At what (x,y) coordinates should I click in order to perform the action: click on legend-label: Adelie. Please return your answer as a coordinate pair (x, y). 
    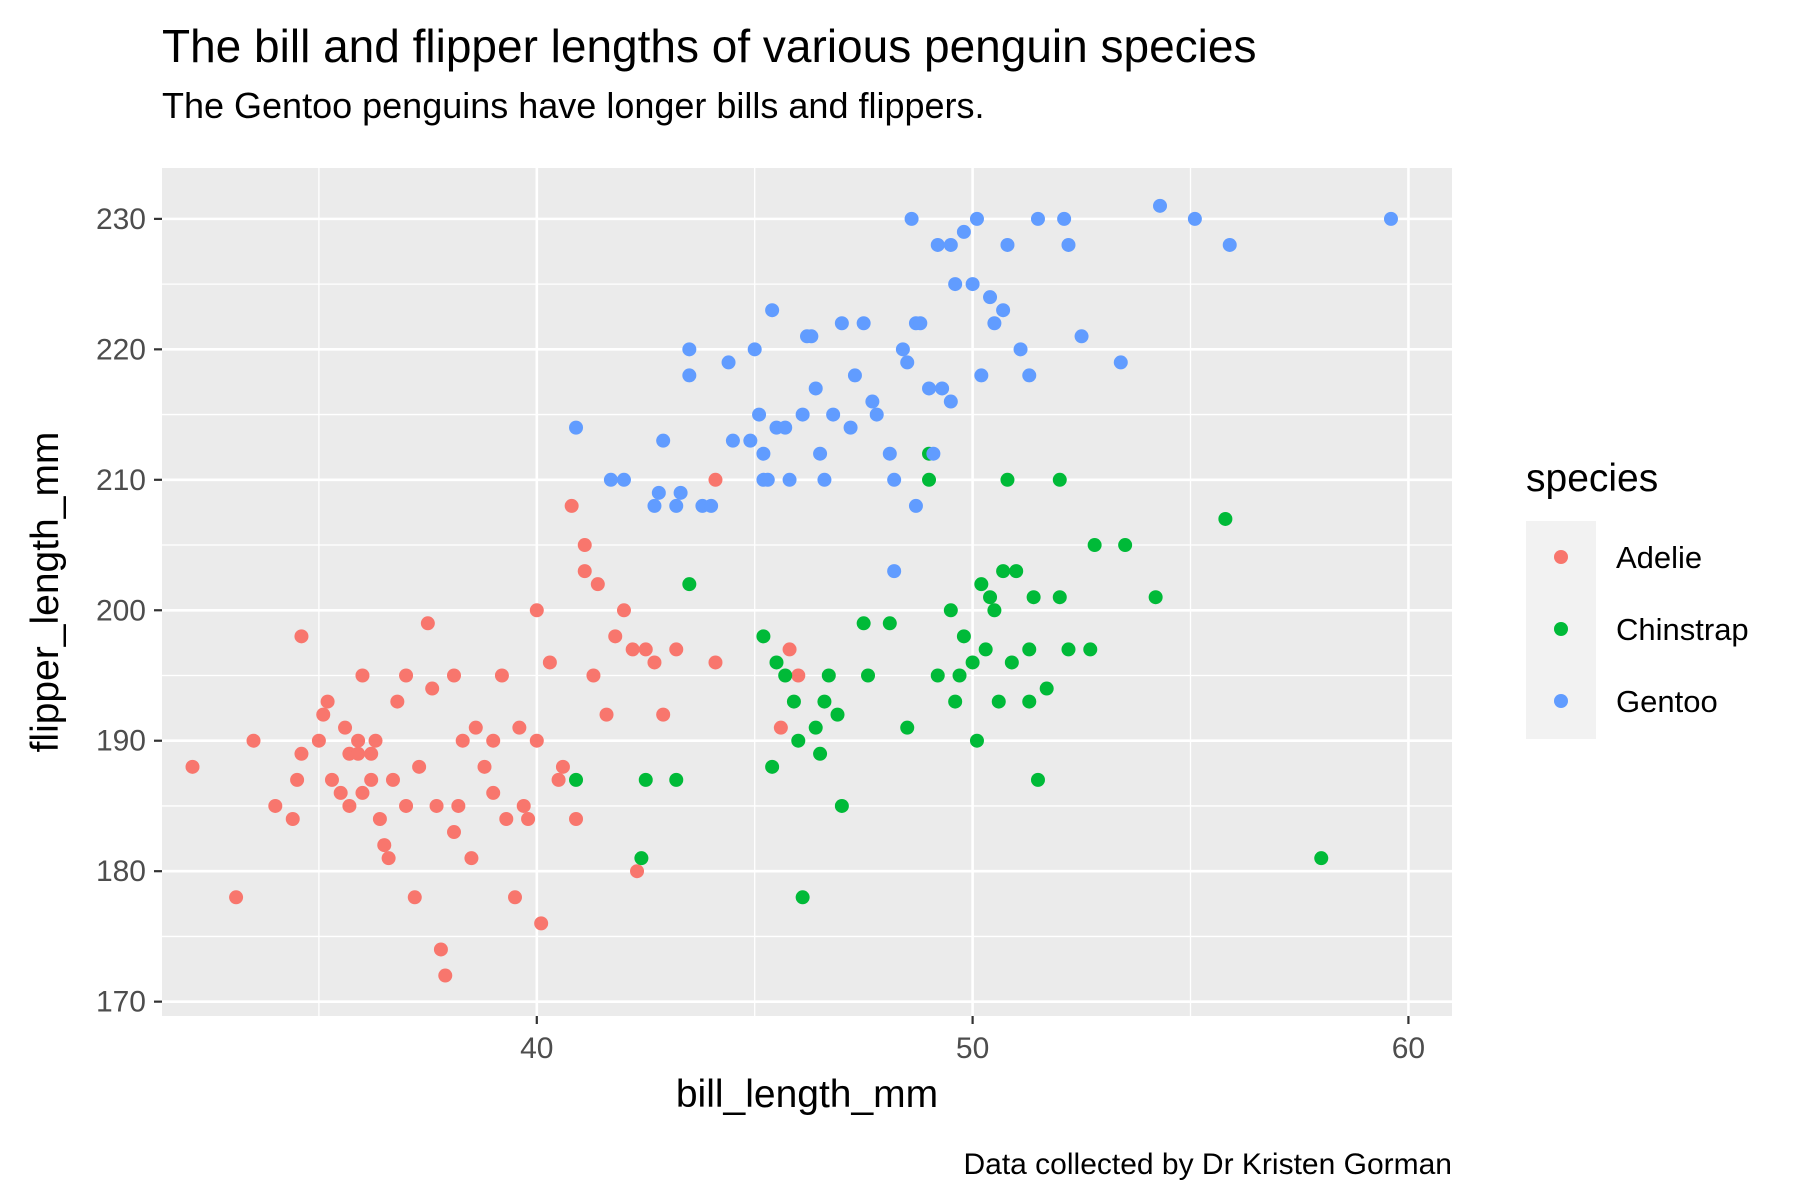
    Looking at the image, I should click on (1659, 557).